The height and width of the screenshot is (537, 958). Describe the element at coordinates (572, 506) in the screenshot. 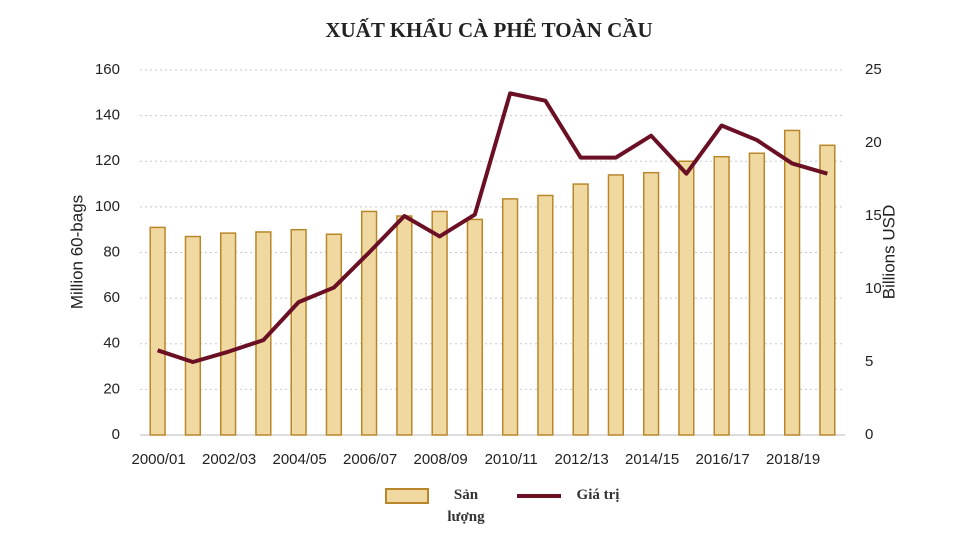

I see `legend-item: Giá trị` at that location.